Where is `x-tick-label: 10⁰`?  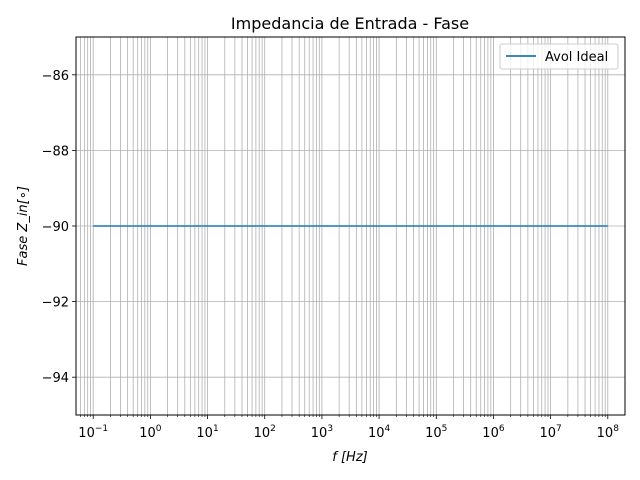 x-tick-label: 10⁰ is located at coordinates (150, 432).